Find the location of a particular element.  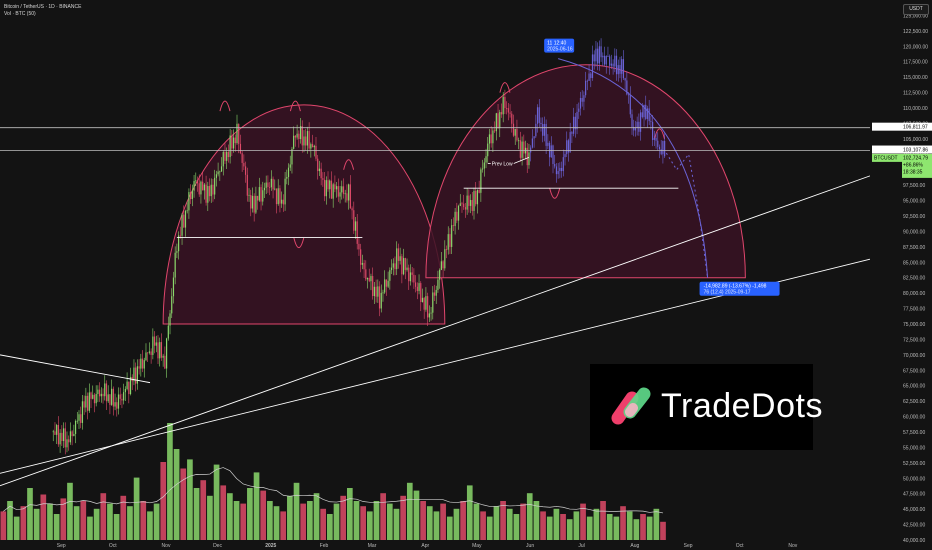

top-date-line1: 11 12:40 is located at coordinates (556, 44).